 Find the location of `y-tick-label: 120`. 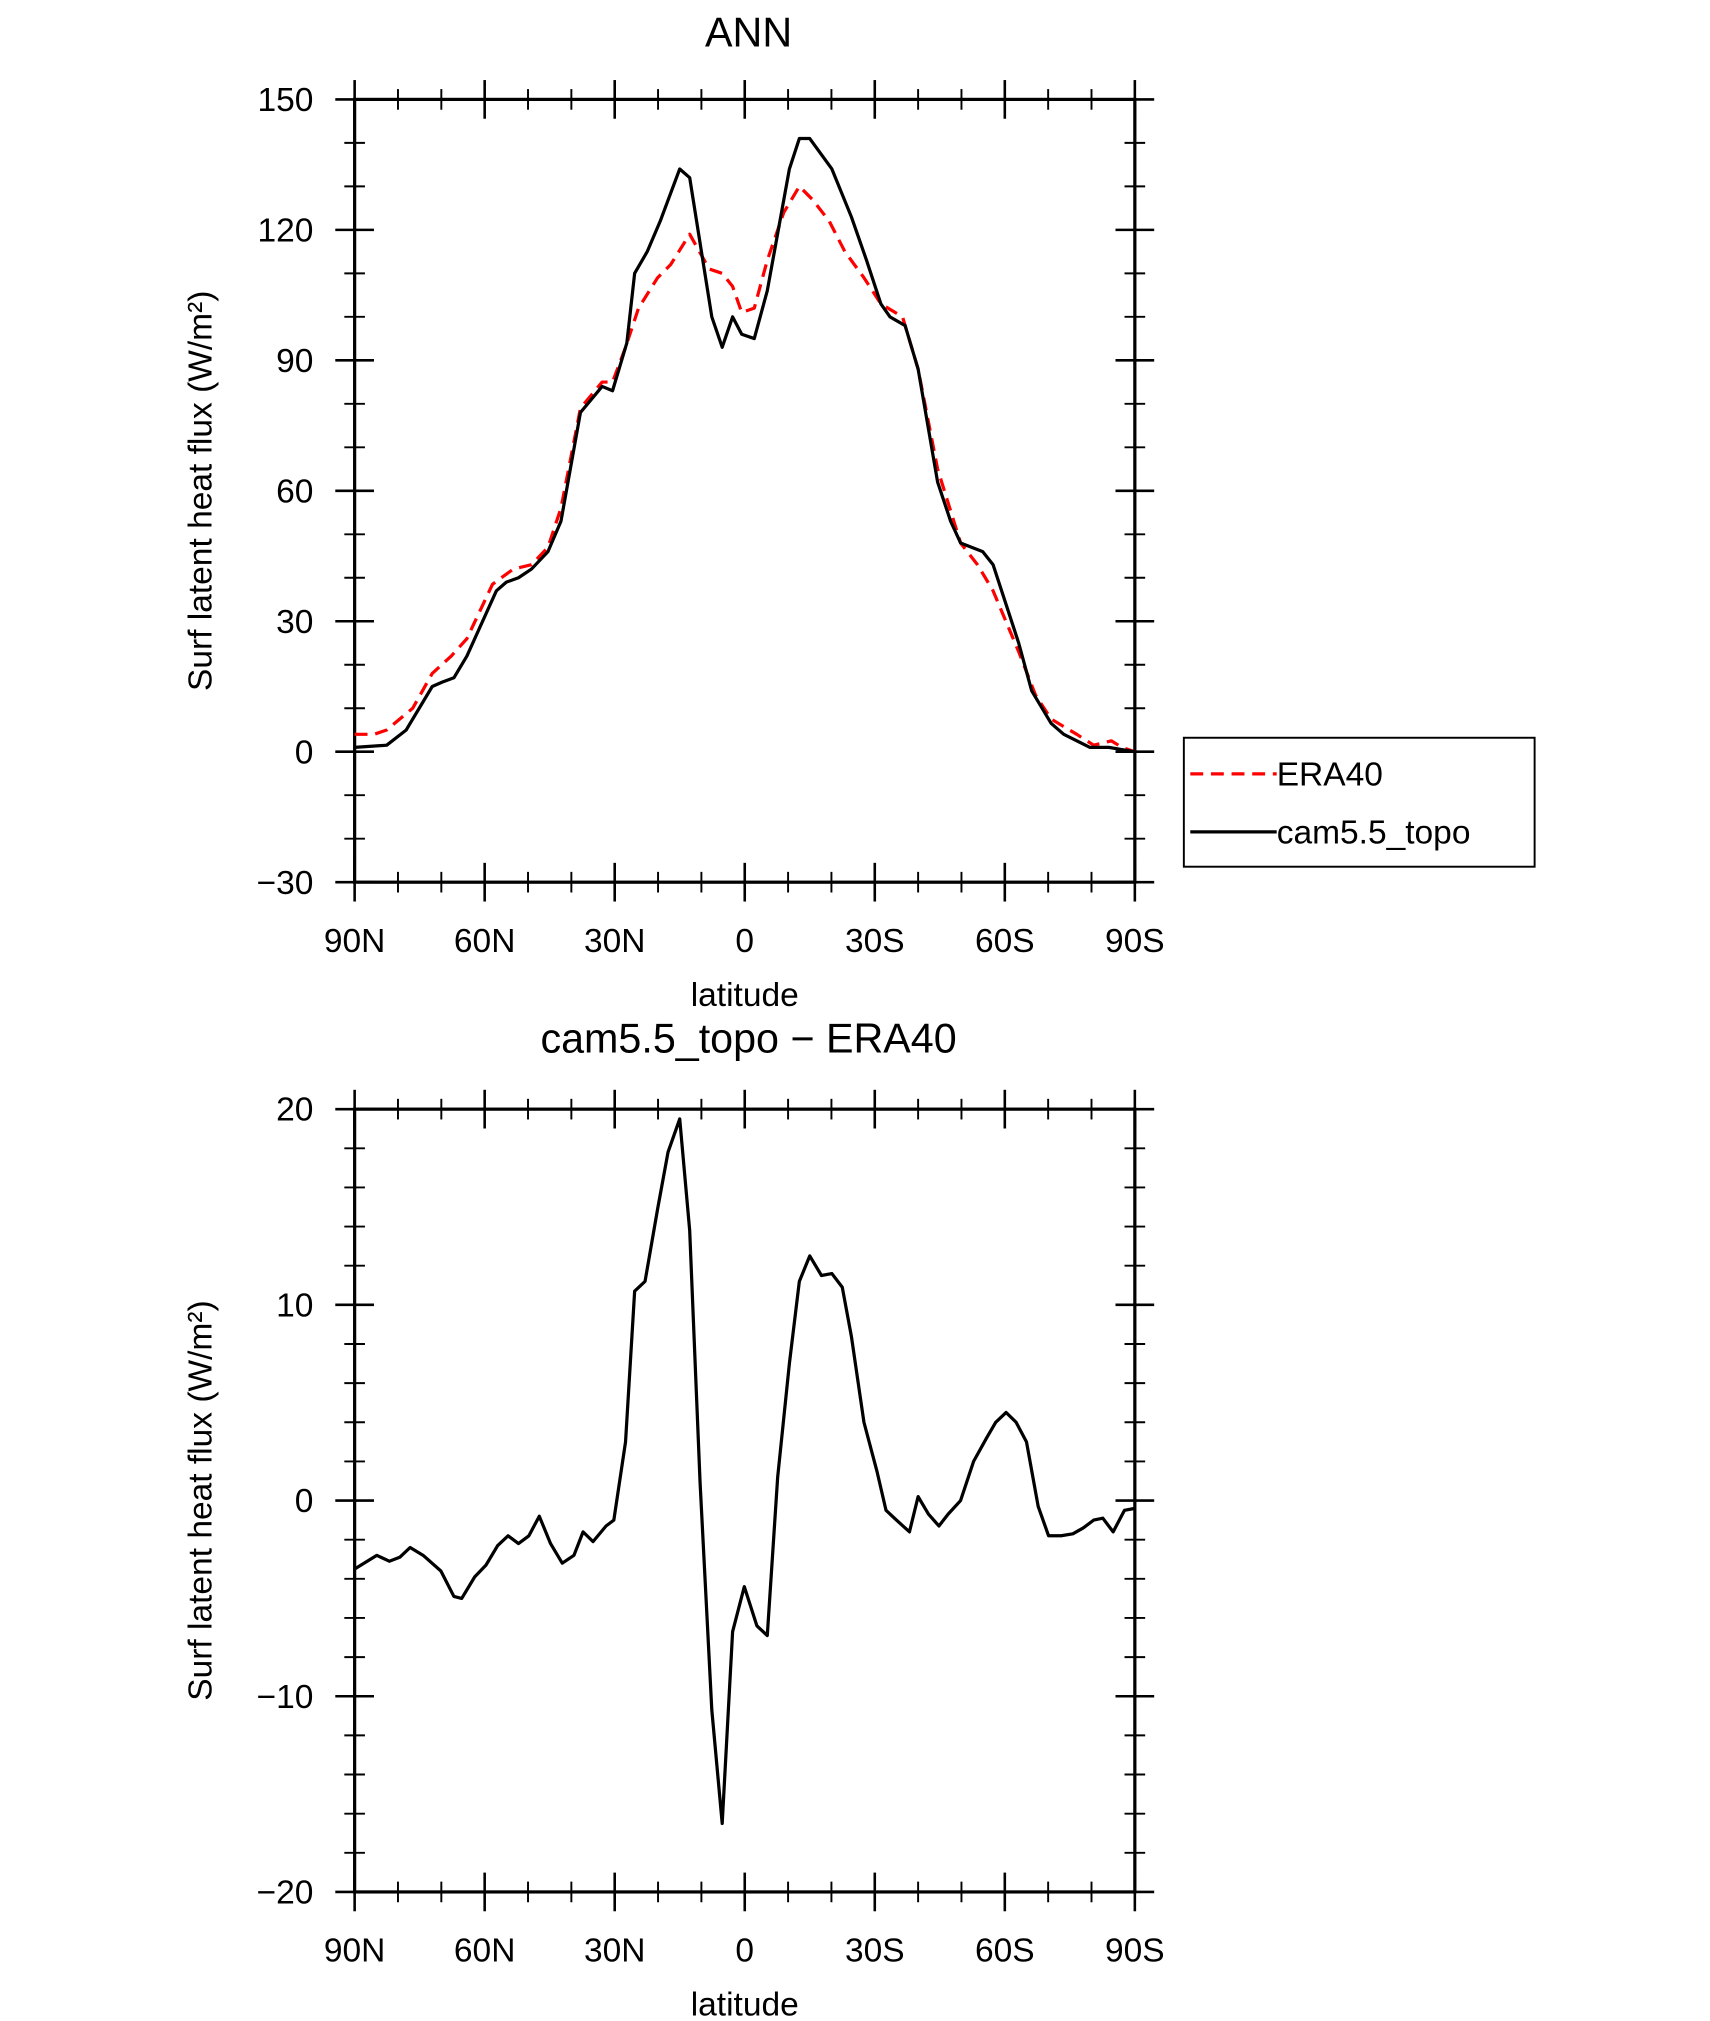

y-tick-label: 120 is located at coordinates (285, 230).